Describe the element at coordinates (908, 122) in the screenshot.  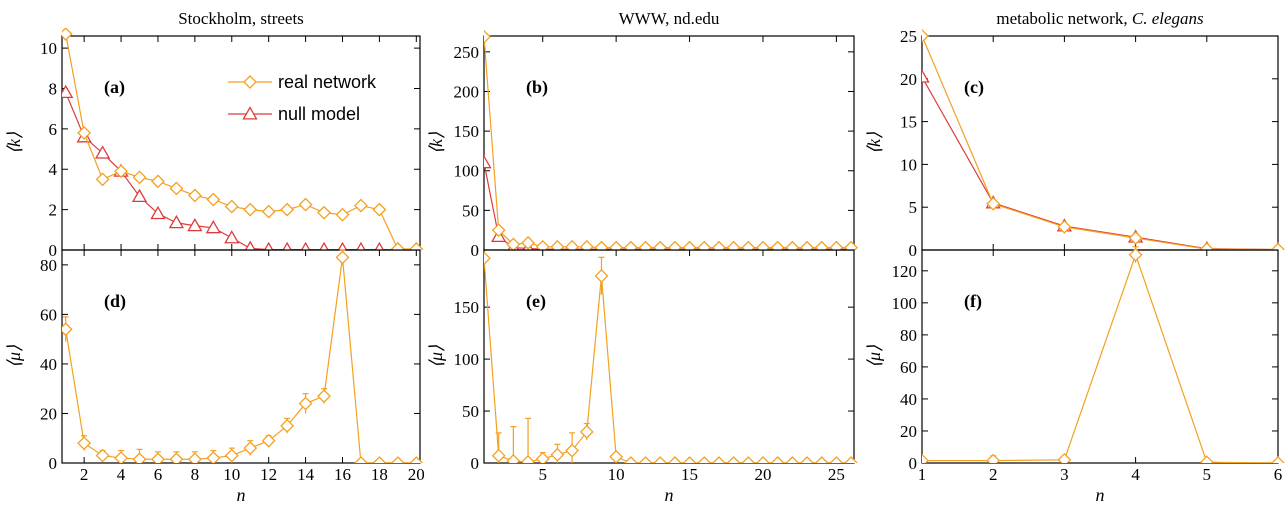
I see `y-tick-label: 15` at that location.